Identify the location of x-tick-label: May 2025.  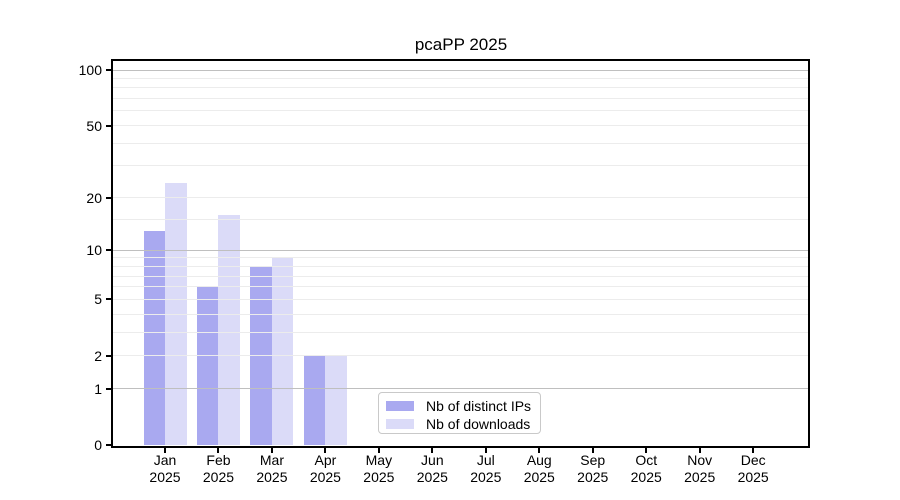
(379, 468).